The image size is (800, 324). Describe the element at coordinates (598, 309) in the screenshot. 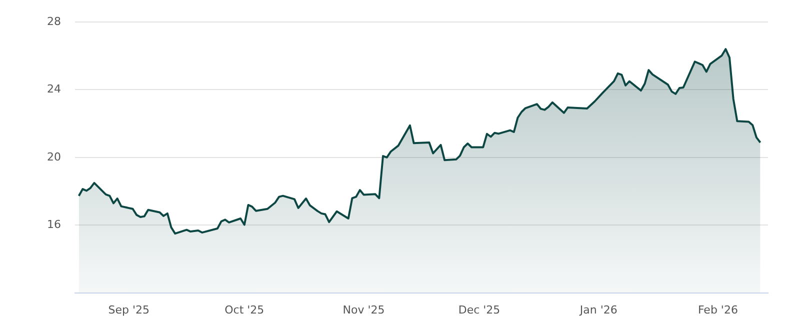

I see `x-tick-label: Jan '26` at that location.